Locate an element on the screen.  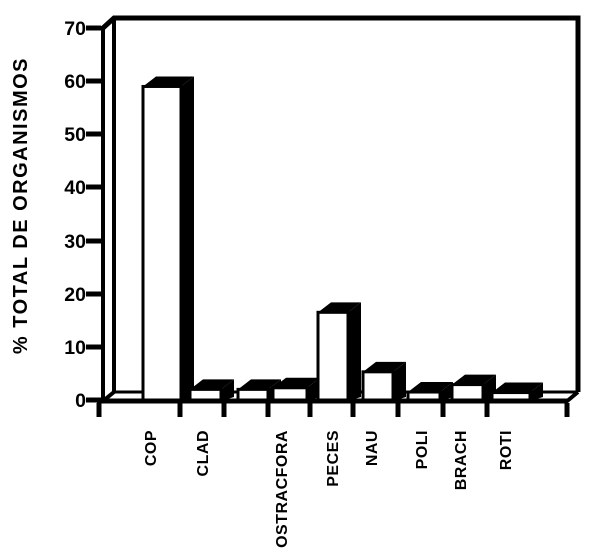
y-tick-label: 10 is located at coordinates (75, 348).